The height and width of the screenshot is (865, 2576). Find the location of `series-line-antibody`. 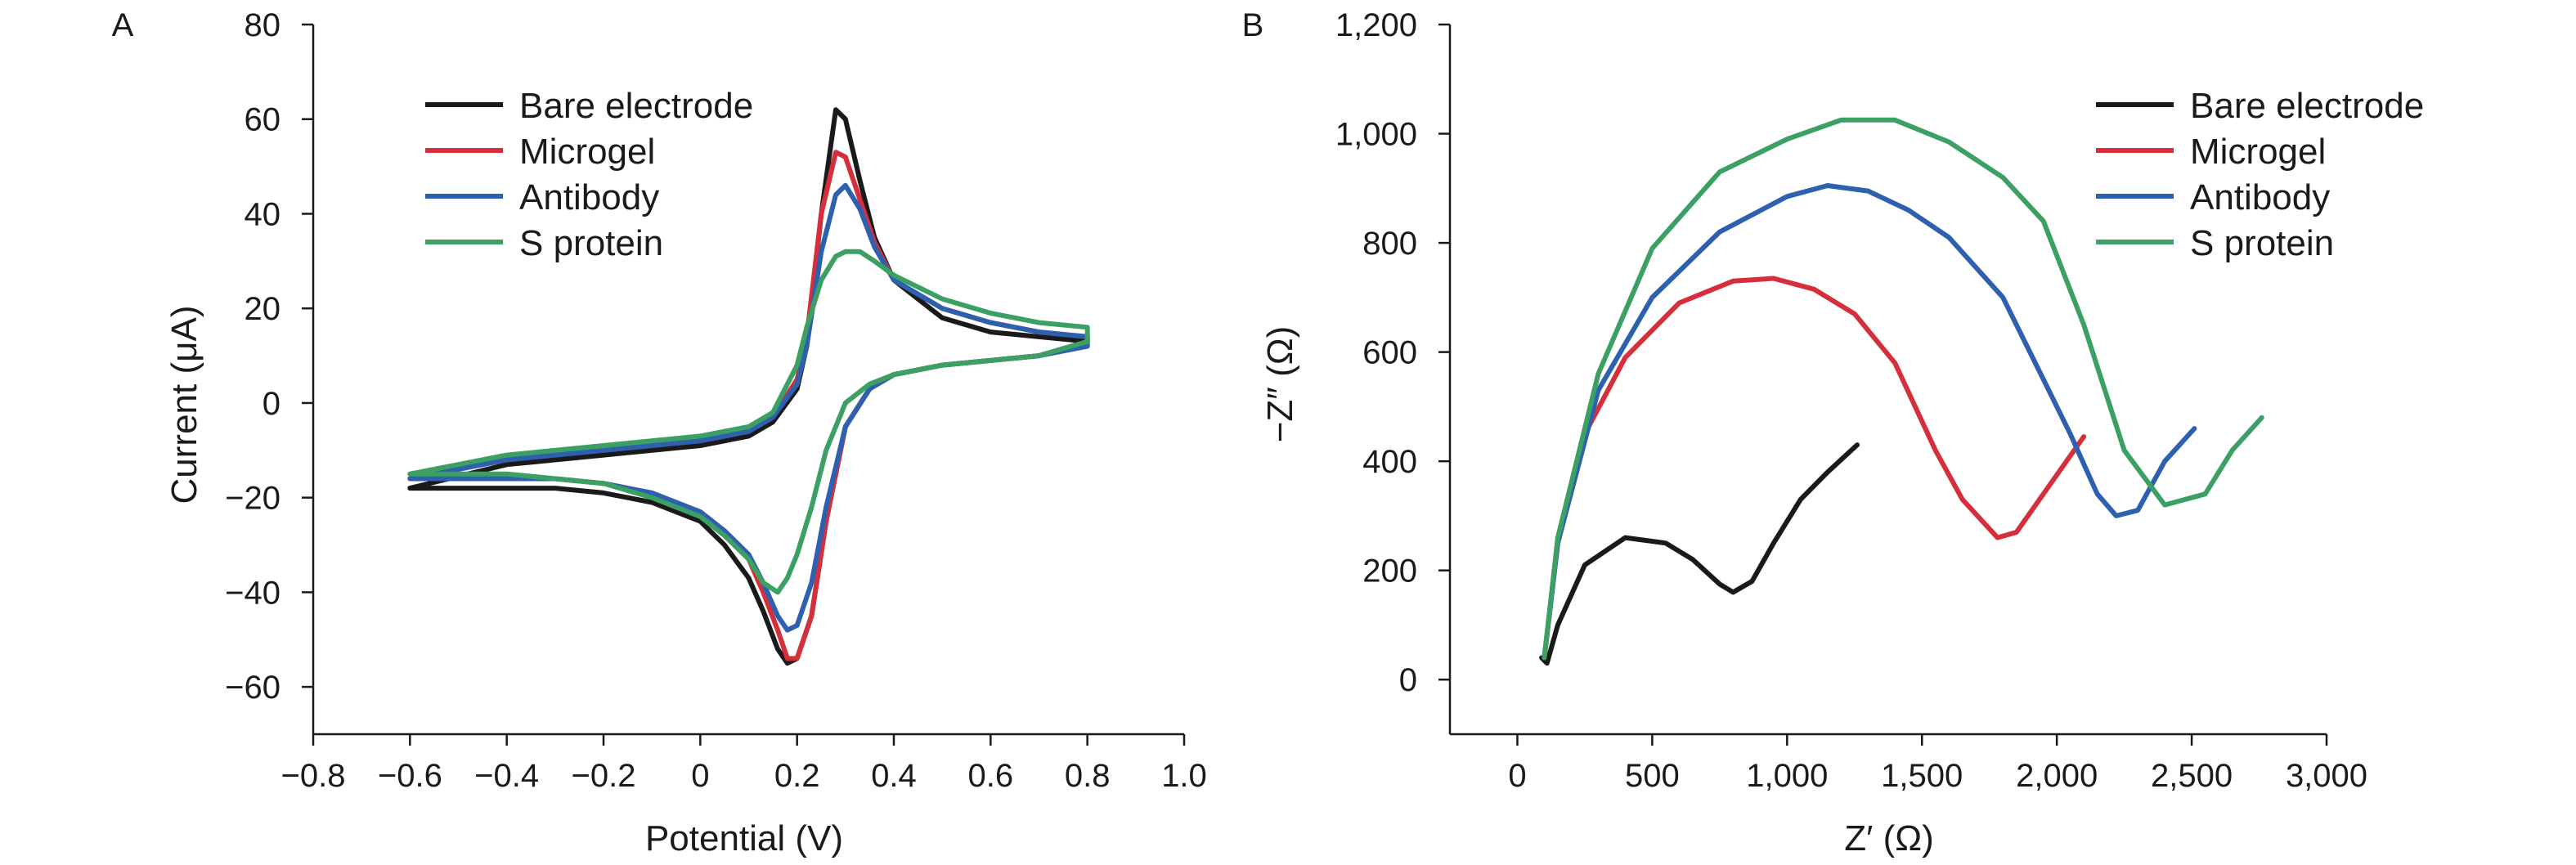

series-line-antibody is located at coordinates (1870, 422).